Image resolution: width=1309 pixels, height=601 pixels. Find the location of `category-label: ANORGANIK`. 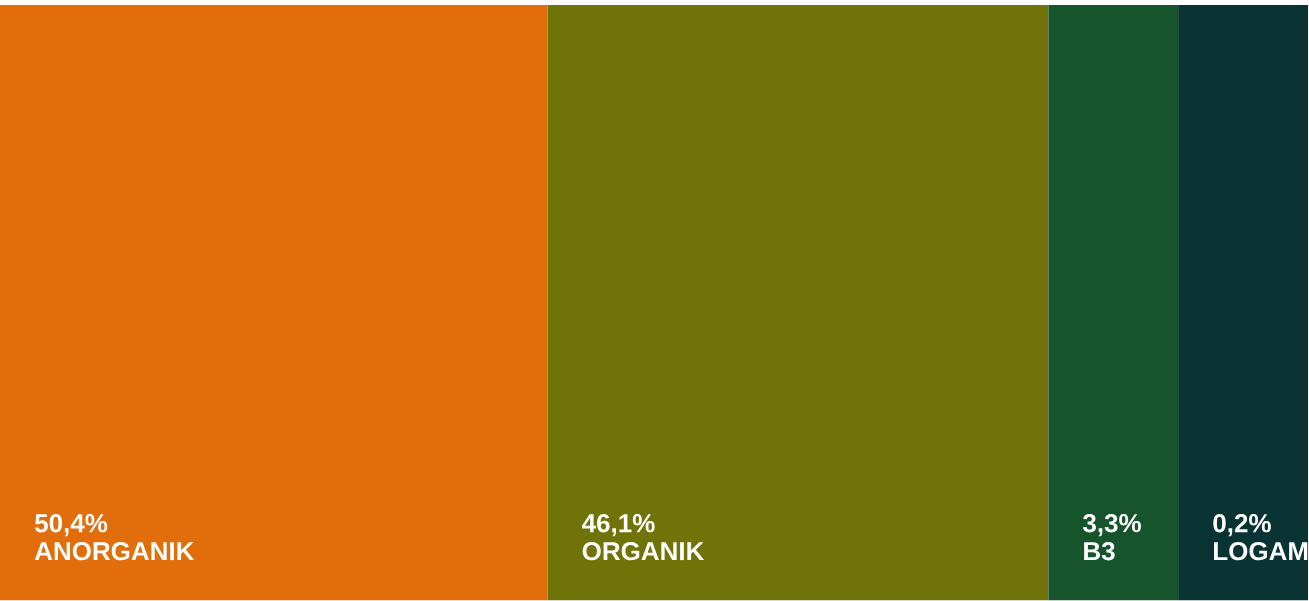

category-label: ANORGANIK is located at coordinates (114, 551).